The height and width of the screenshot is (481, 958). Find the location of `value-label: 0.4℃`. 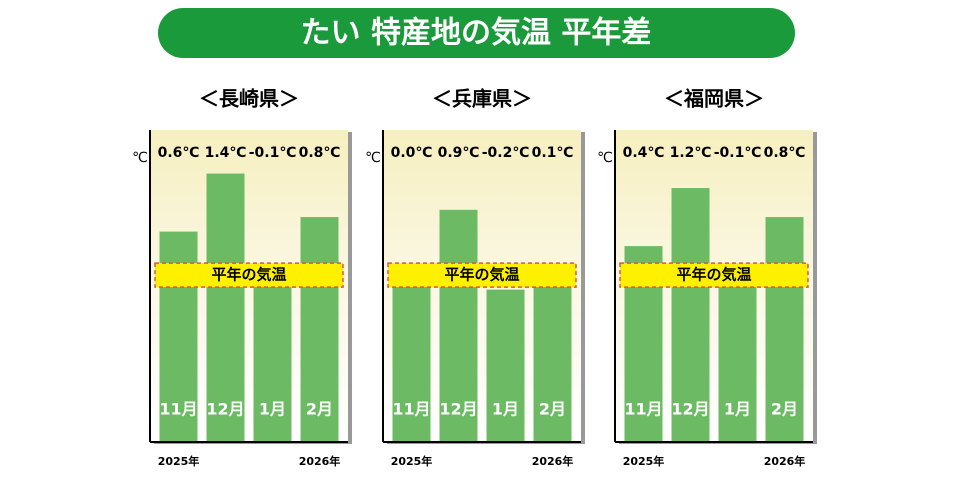

value-label: 0.4℃ is located at coordinates (644, 153).